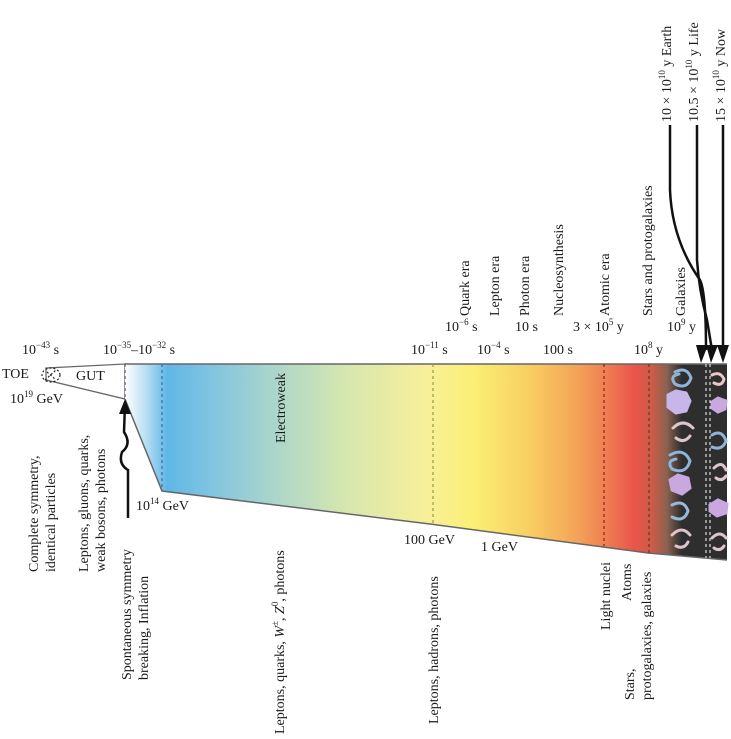 The height and width of the screenshot is (739, 731). I want to click on time-label-1e9y: 109 y, so click(681, 326).